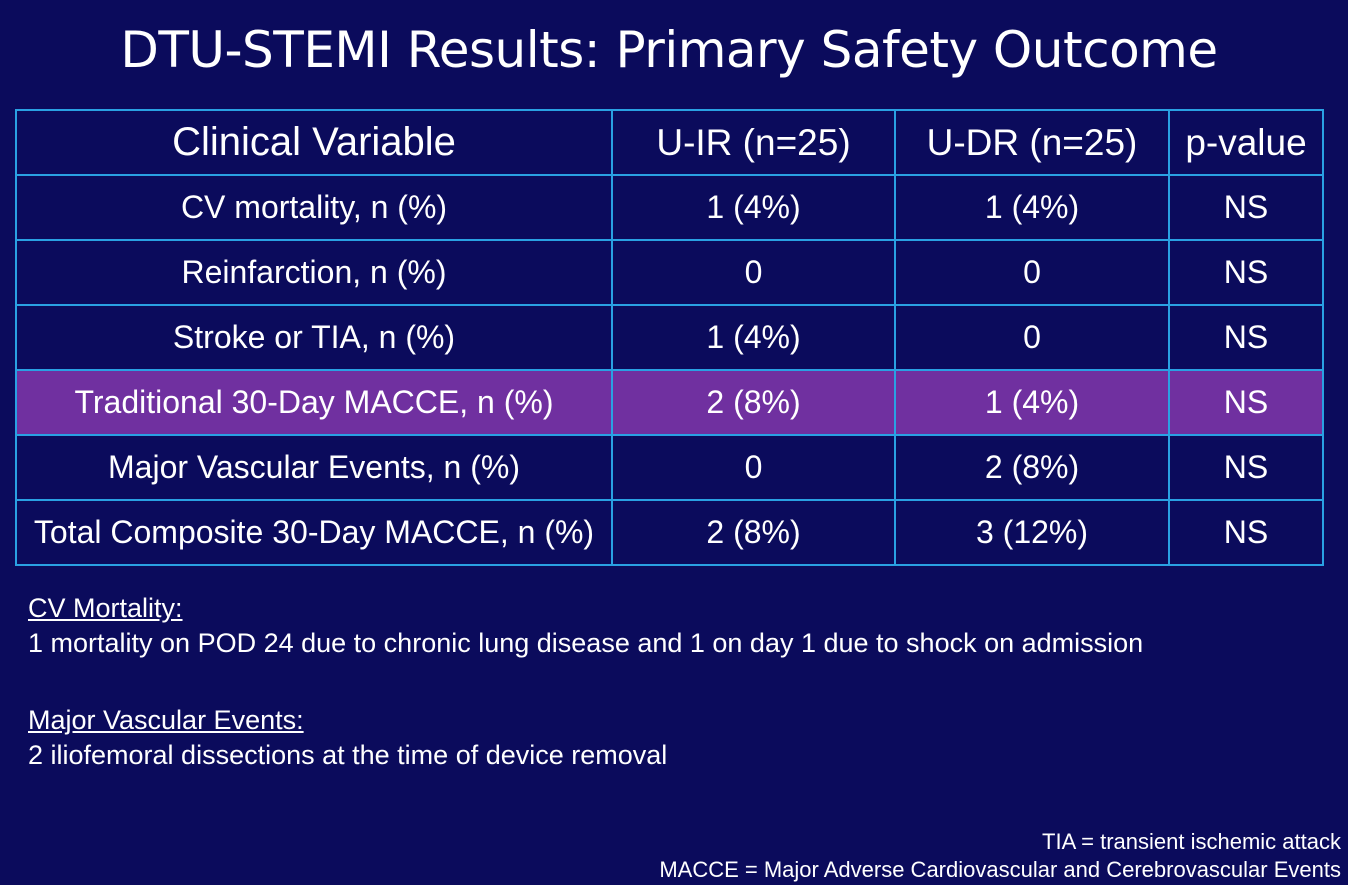 The height and width of the screenshot is (885, 1348). I want to click on cell-variable: Major Vascular Events, n (%), so click(314, 467).